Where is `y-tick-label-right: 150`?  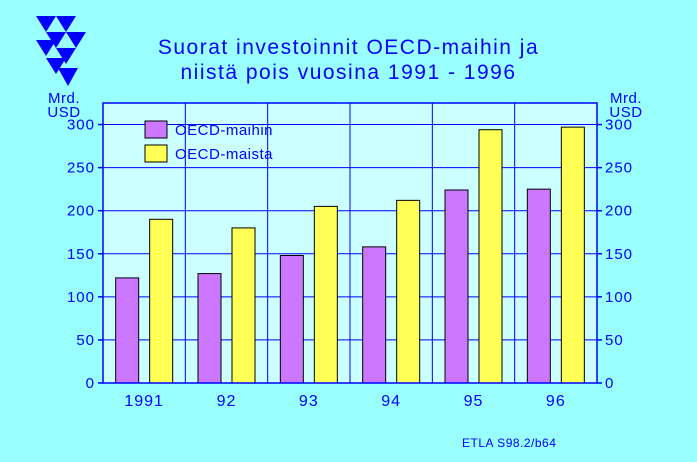 y-tick-label-right: 150 is located at coordinates (619, 254).